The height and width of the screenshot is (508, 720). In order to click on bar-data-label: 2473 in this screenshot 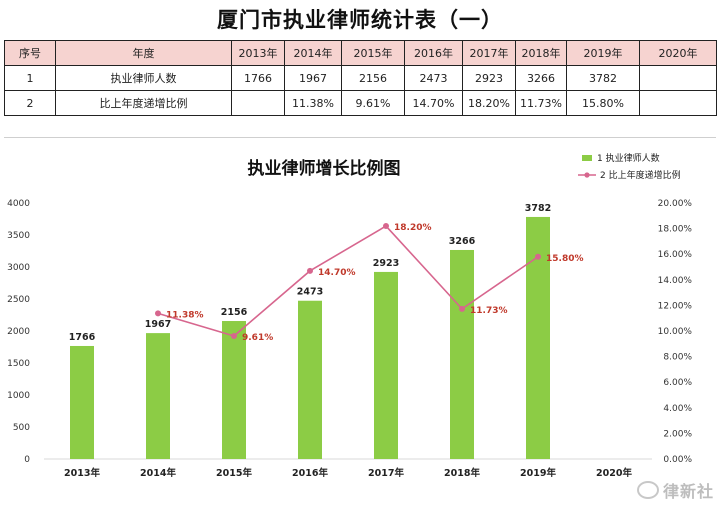, I will do `click(310, 292)`.